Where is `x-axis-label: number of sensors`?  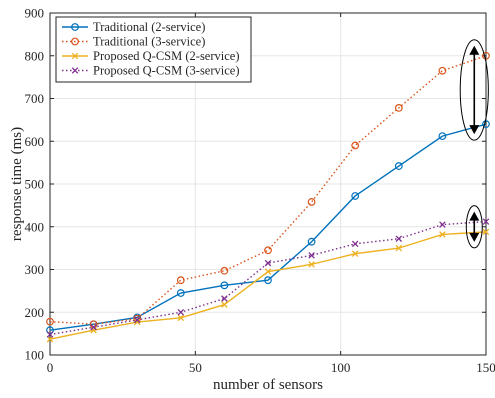 x-axis-label: number of sensors is located at coordinates (268, 385).